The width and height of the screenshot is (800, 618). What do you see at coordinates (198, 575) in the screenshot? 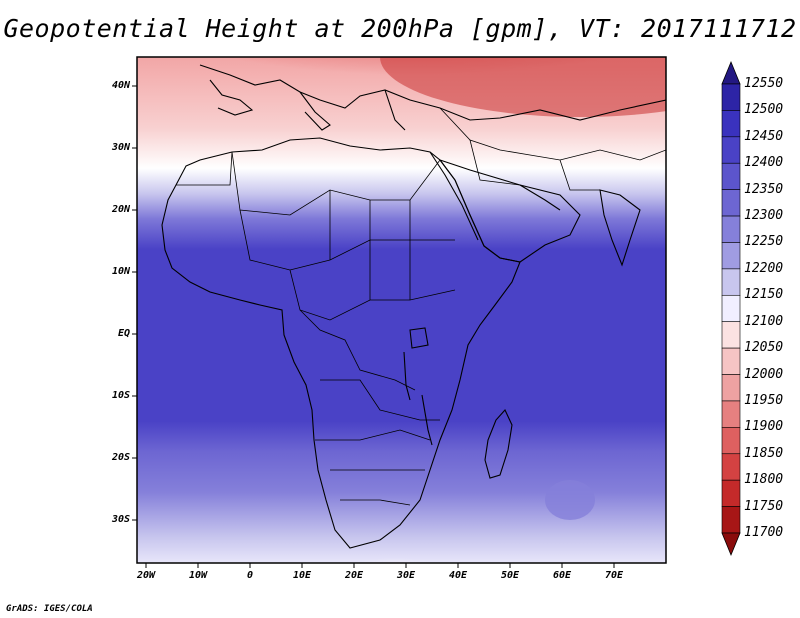
I see `lon-label-10w: 10W` at bounding box center [198, 575].